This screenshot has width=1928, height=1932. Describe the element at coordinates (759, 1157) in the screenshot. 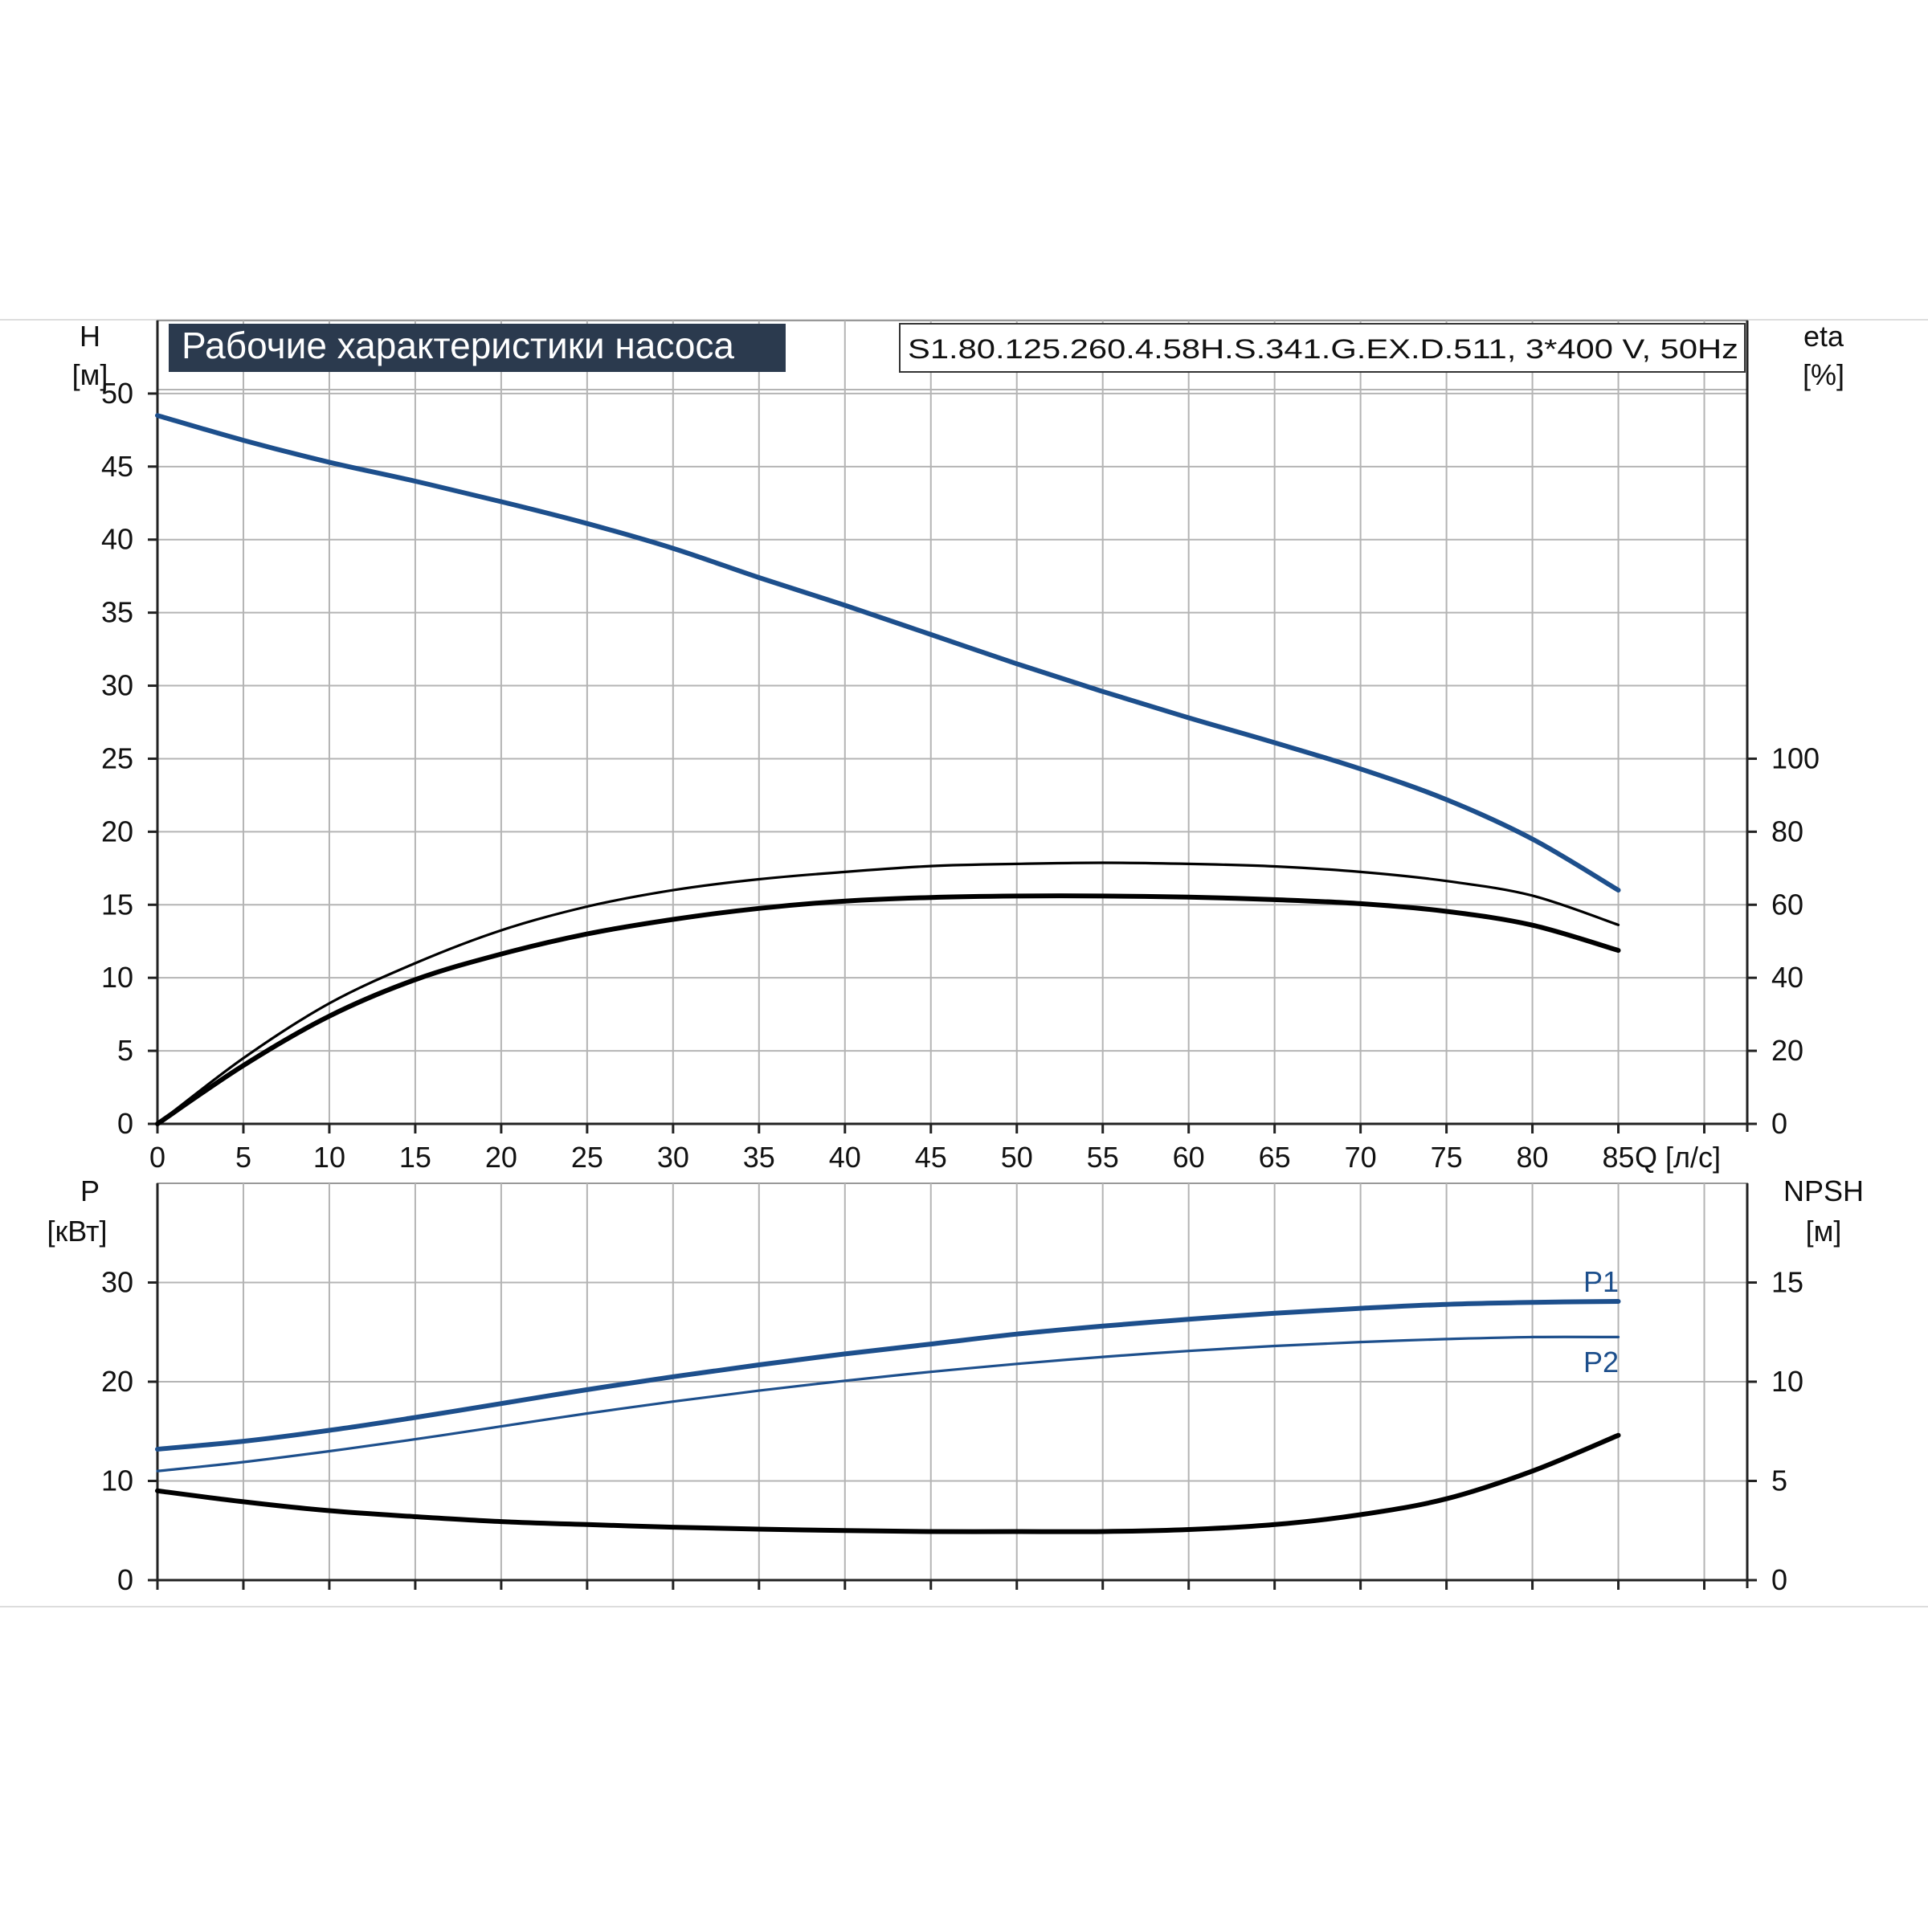

I see `x-tick-label: 35` at that location.